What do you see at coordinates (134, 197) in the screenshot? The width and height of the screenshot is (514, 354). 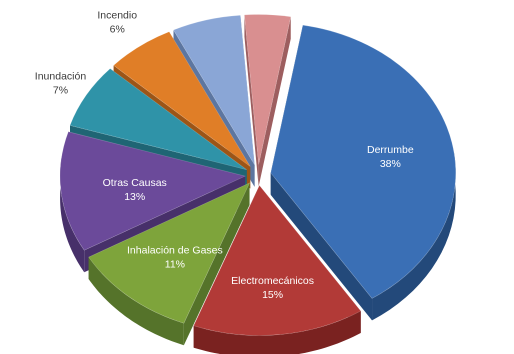 I see `slice-value-label: 13%` at bounding box center [134, 197].